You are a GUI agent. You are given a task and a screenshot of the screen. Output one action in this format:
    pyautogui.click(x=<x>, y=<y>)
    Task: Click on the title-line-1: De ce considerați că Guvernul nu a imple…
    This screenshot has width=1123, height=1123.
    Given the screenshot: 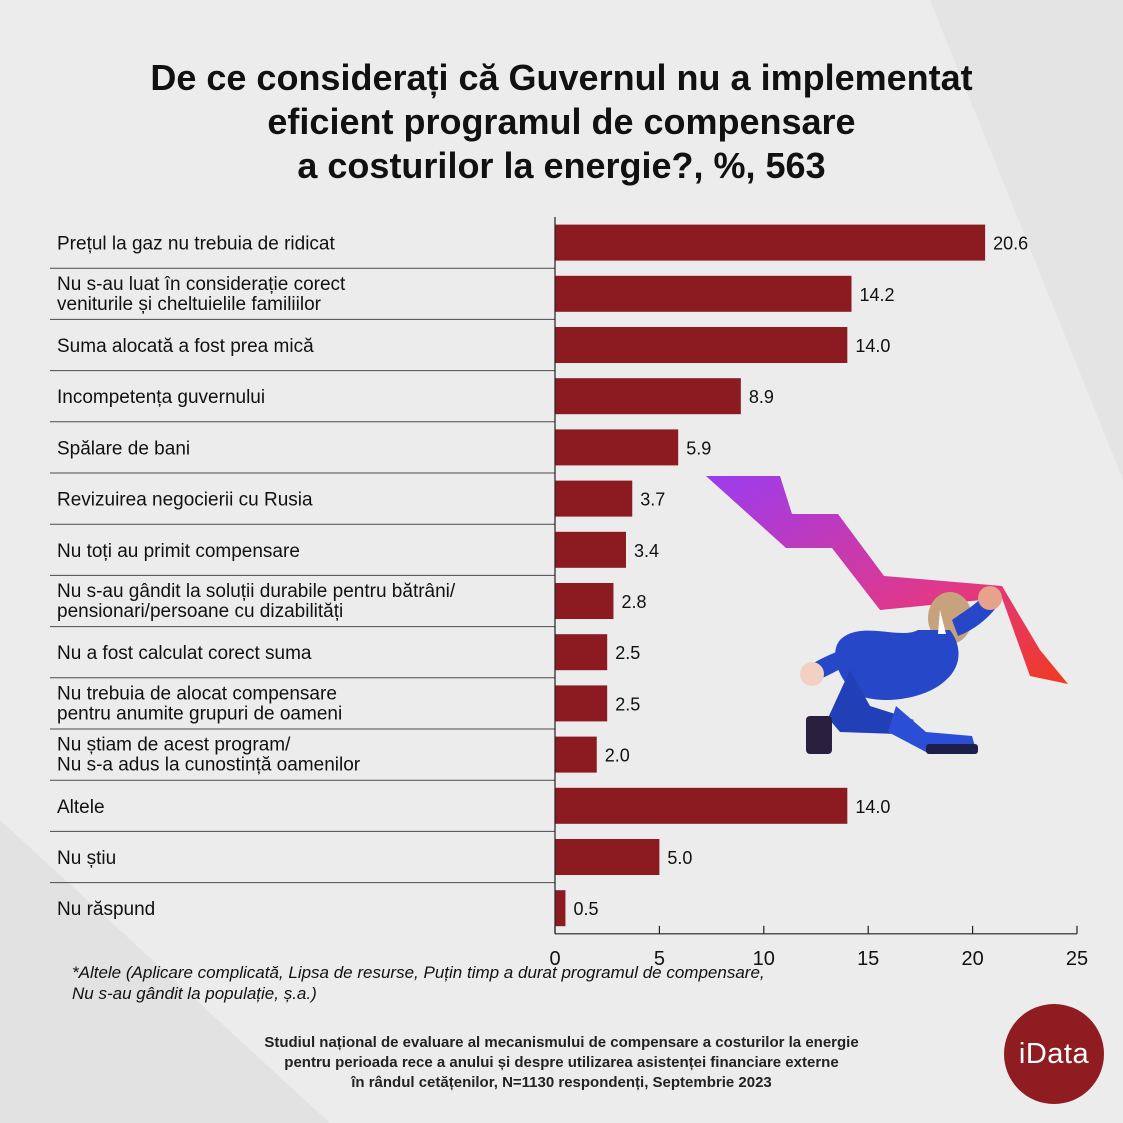 What is the action you would take?
    pyautogui.click(x=561, y=77)
    